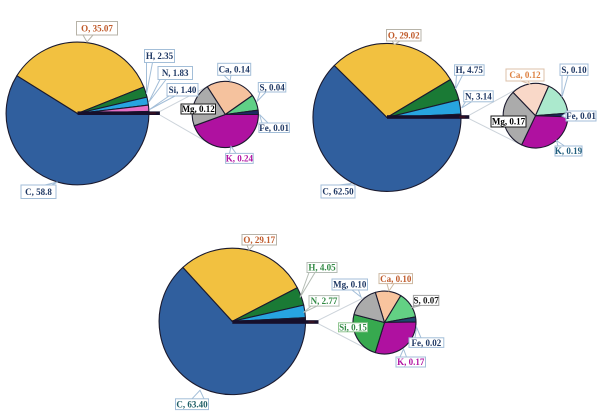 The image size is (600, 419). Describe the element at coordinates (324, 301) in the screenshot. I see `svg-text: N, 2.77` at that location.